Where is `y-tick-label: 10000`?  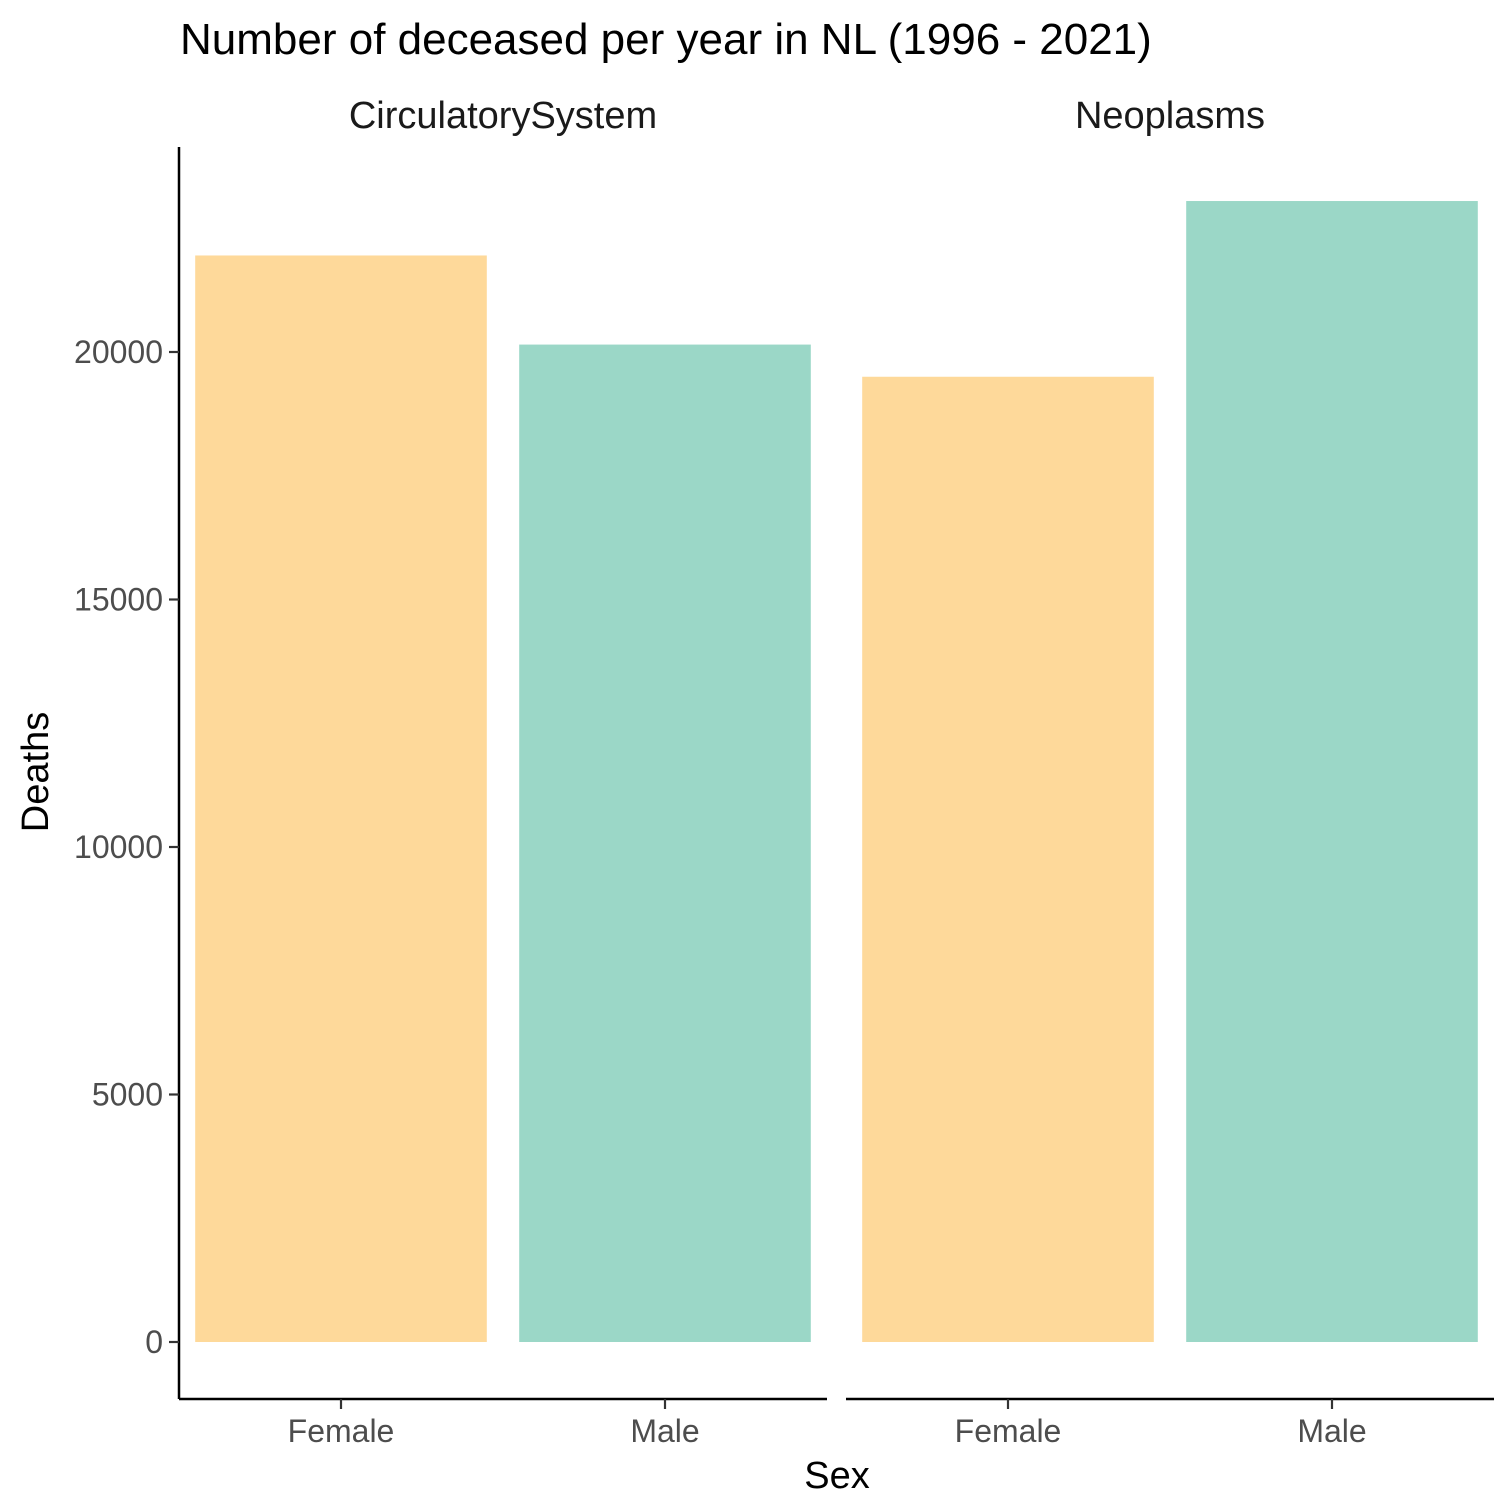
y-tick-label: 10000 is located at coordinates (118, 847).